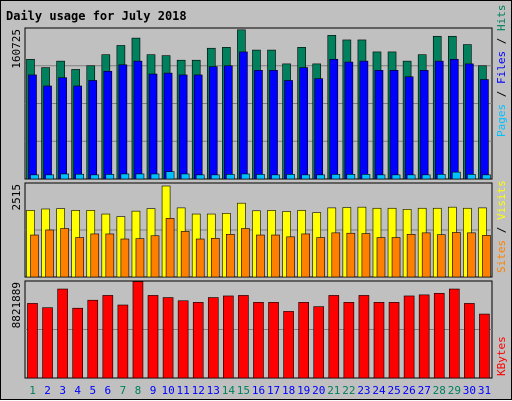 The image size is (512, 401). I want to click on legend-files: Files, so click(501, 67).